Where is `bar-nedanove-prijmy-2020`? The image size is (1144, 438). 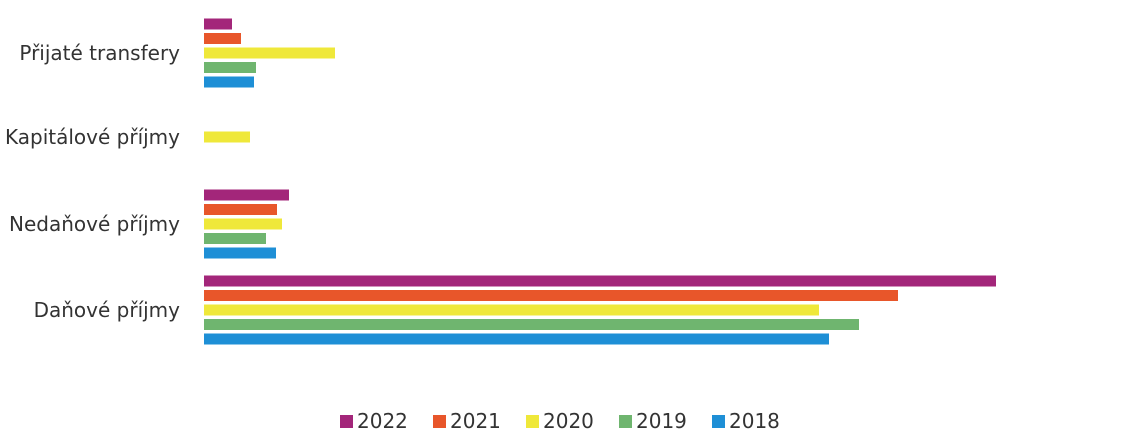 bar-nedanove-prijmy-2020 is located at coordinates (243, 224).